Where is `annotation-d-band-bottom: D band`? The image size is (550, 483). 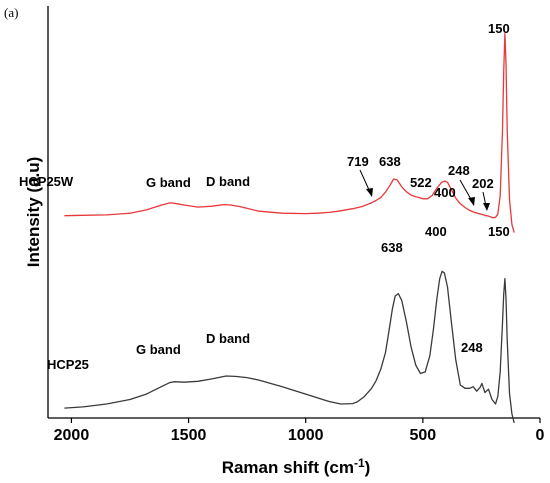 annotation-d-band-bottom: D band is located at coordinates (228, 338).